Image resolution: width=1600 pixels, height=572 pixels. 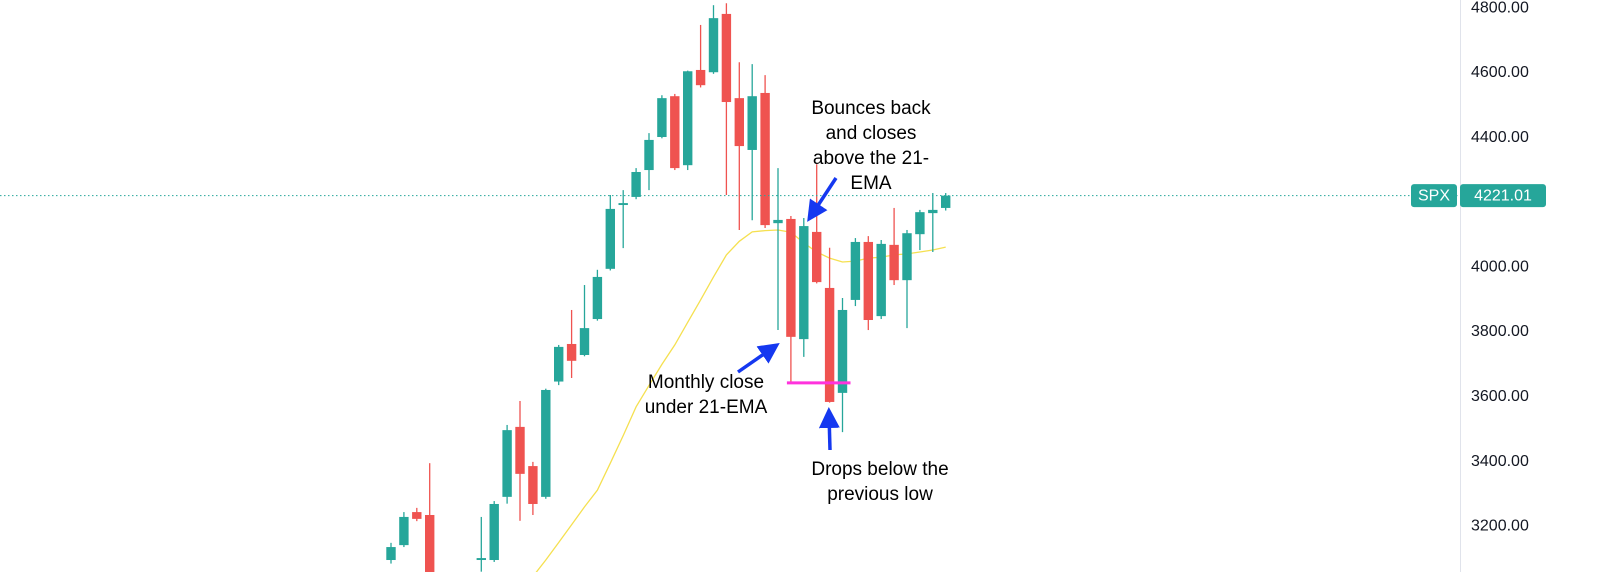 What do you see at coordinates (871, 183) in the screenshot?
I see `annotation-text: EMA` at bounding box center [871, 183].